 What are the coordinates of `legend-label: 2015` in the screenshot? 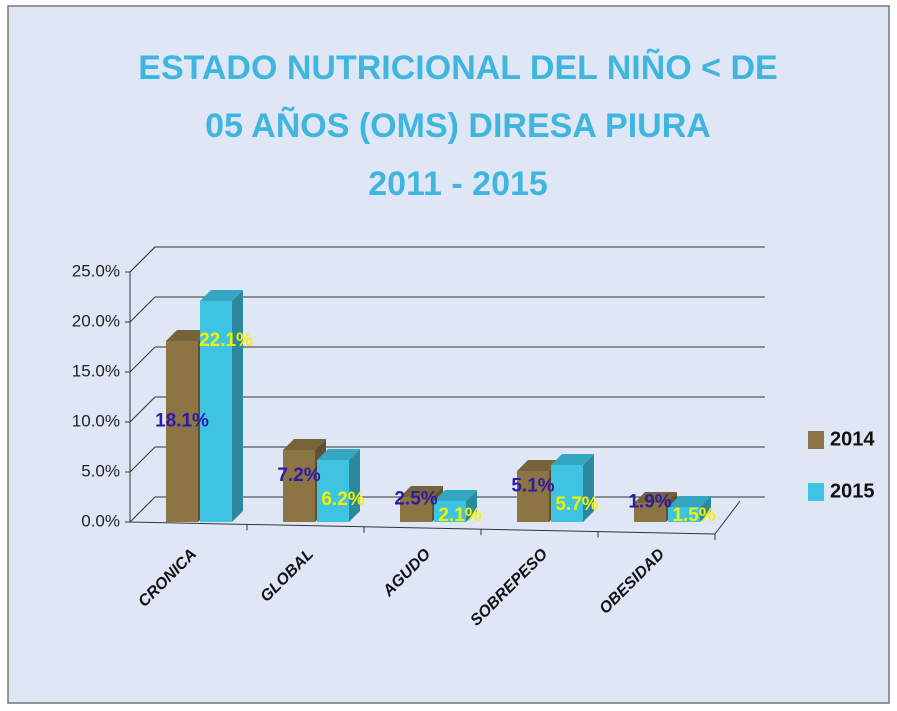 It's located at (852, 491).